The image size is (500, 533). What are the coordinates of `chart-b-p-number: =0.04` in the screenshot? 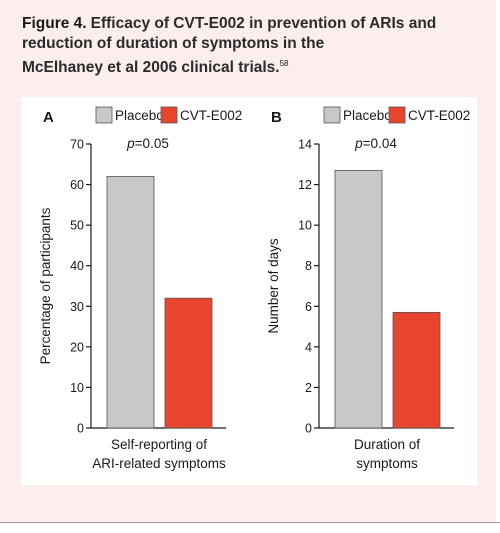 It's located at (380, 143).